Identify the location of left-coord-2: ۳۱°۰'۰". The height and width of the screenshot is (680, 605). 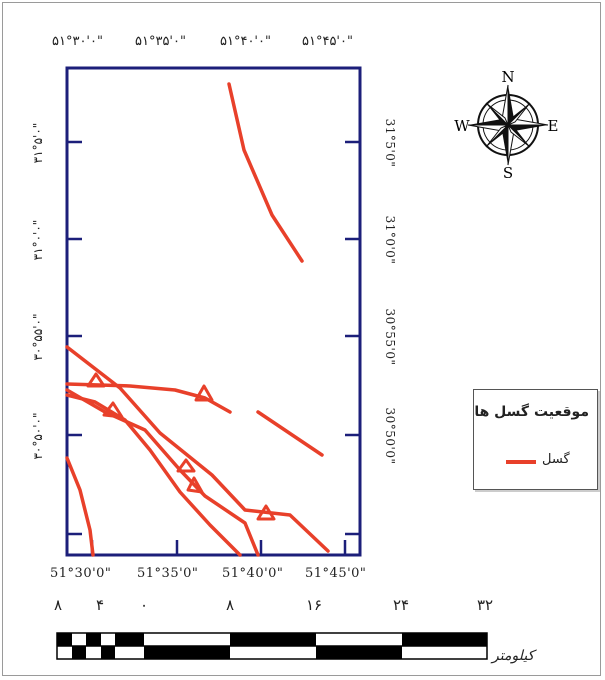
(38, 240).